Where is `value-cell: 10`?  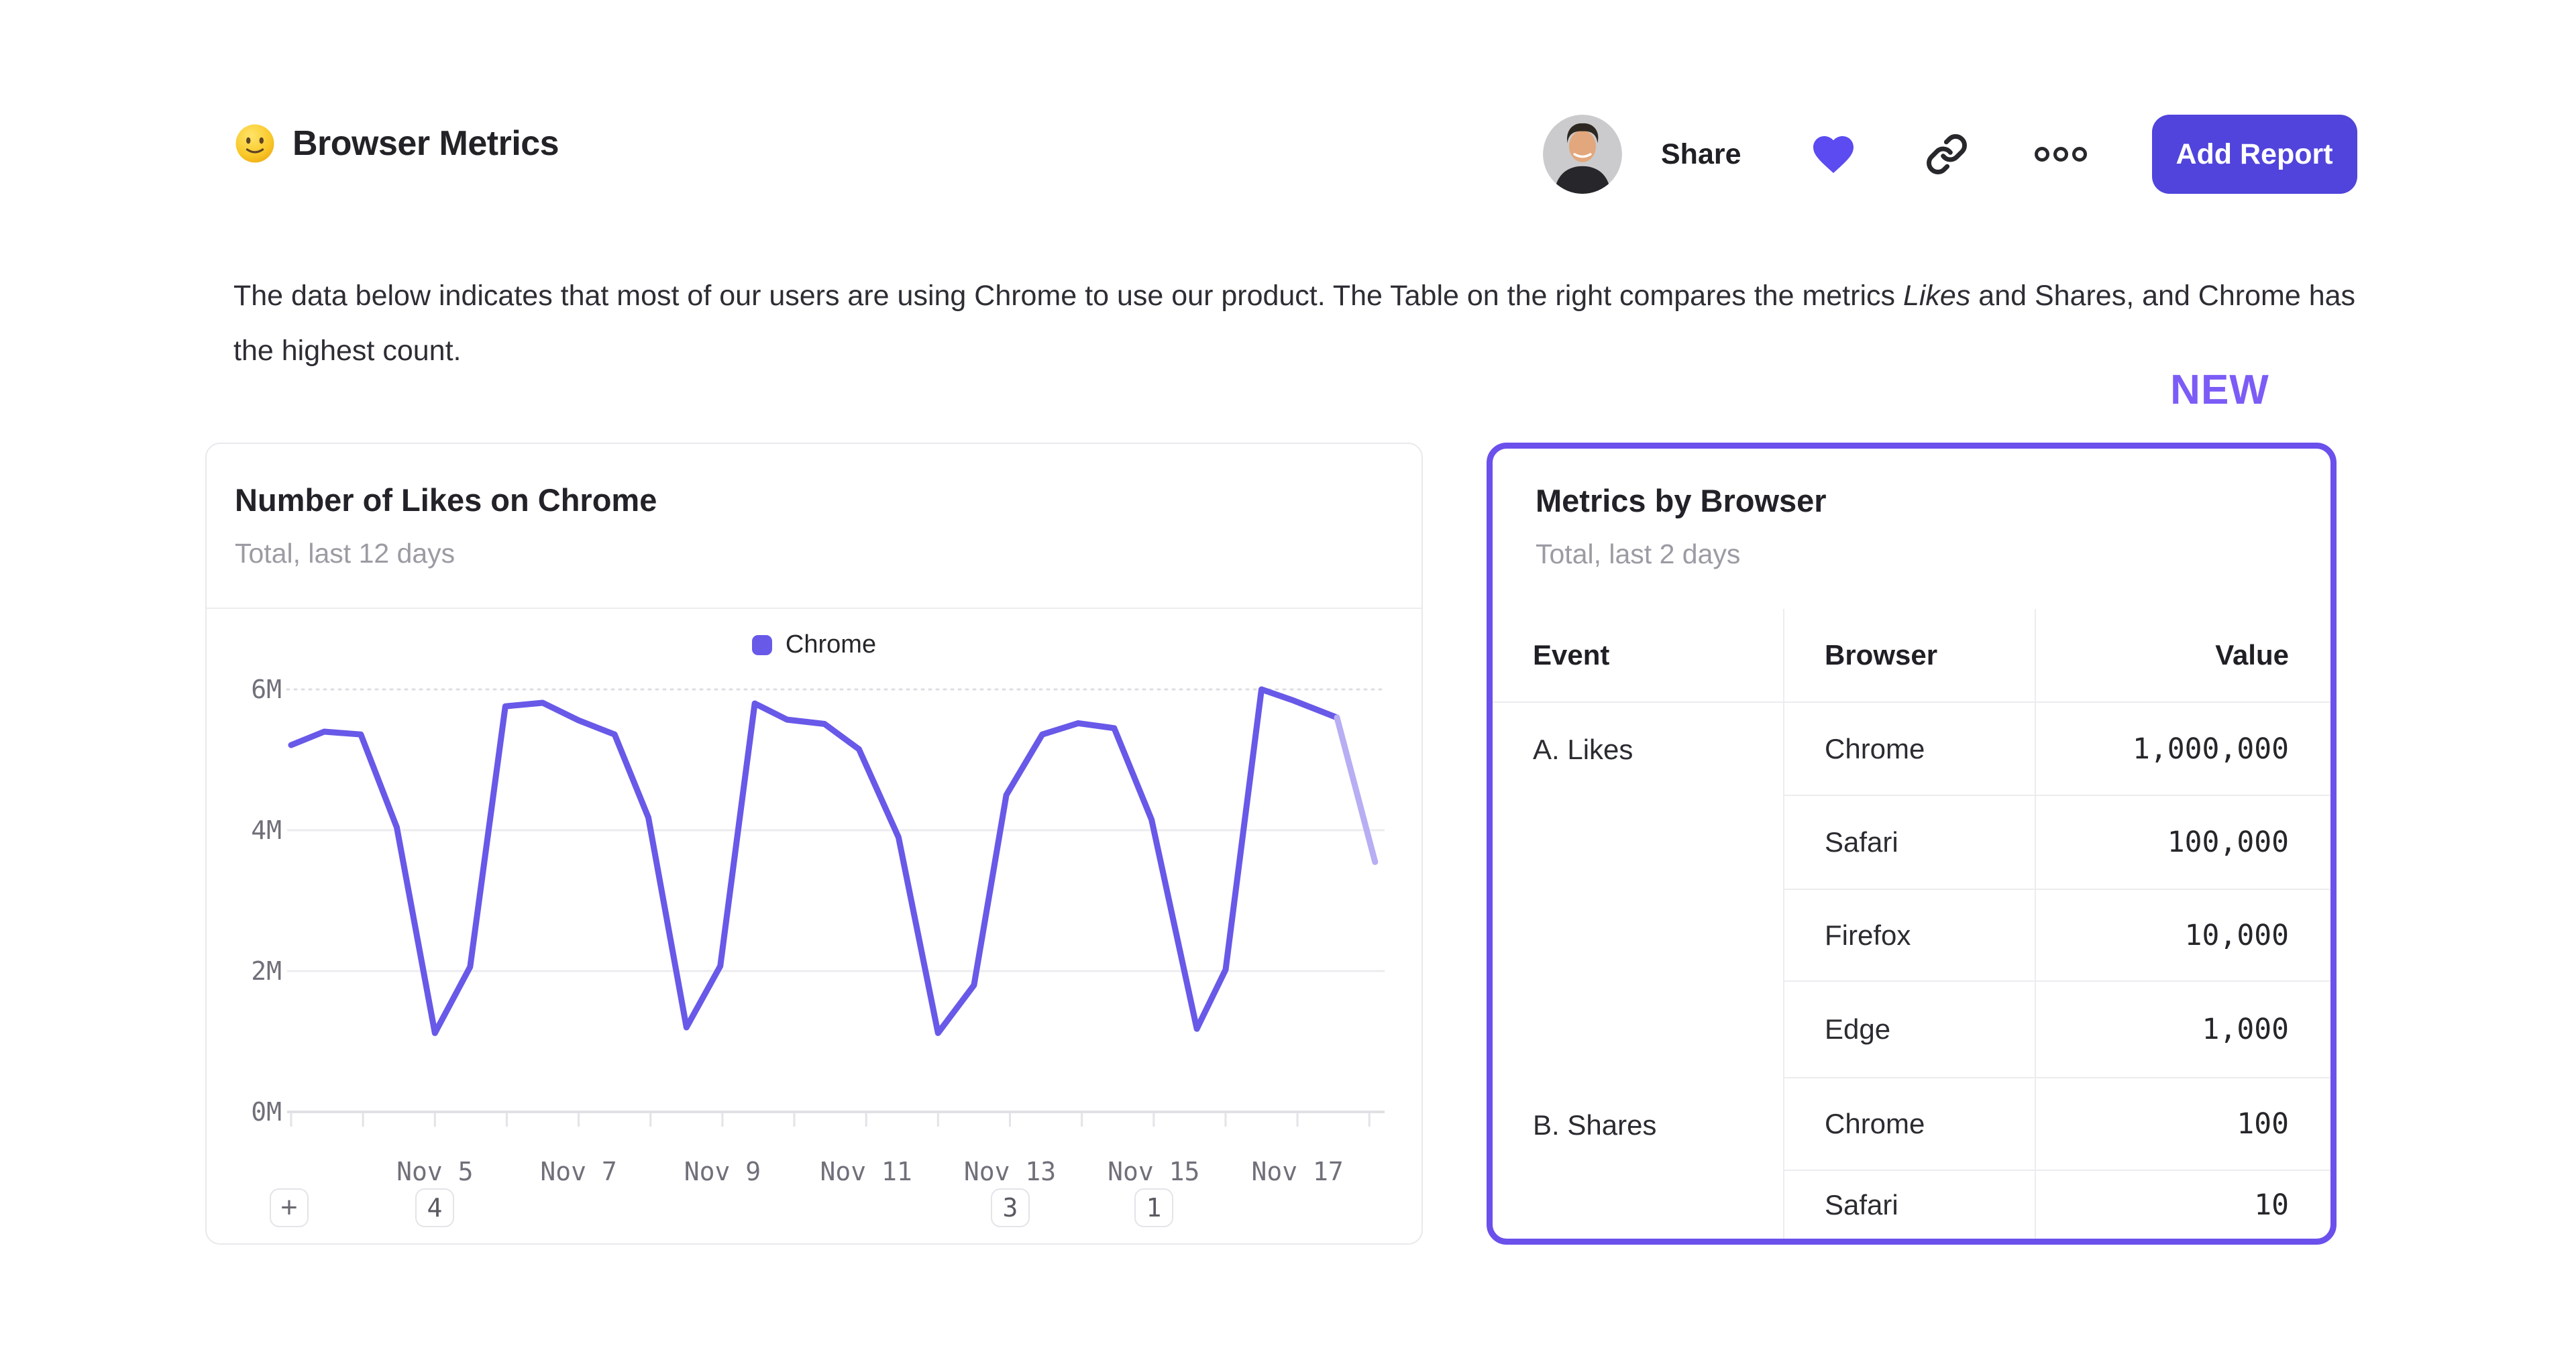
value-cell: 10 is located at coordinates (2271, 1205).